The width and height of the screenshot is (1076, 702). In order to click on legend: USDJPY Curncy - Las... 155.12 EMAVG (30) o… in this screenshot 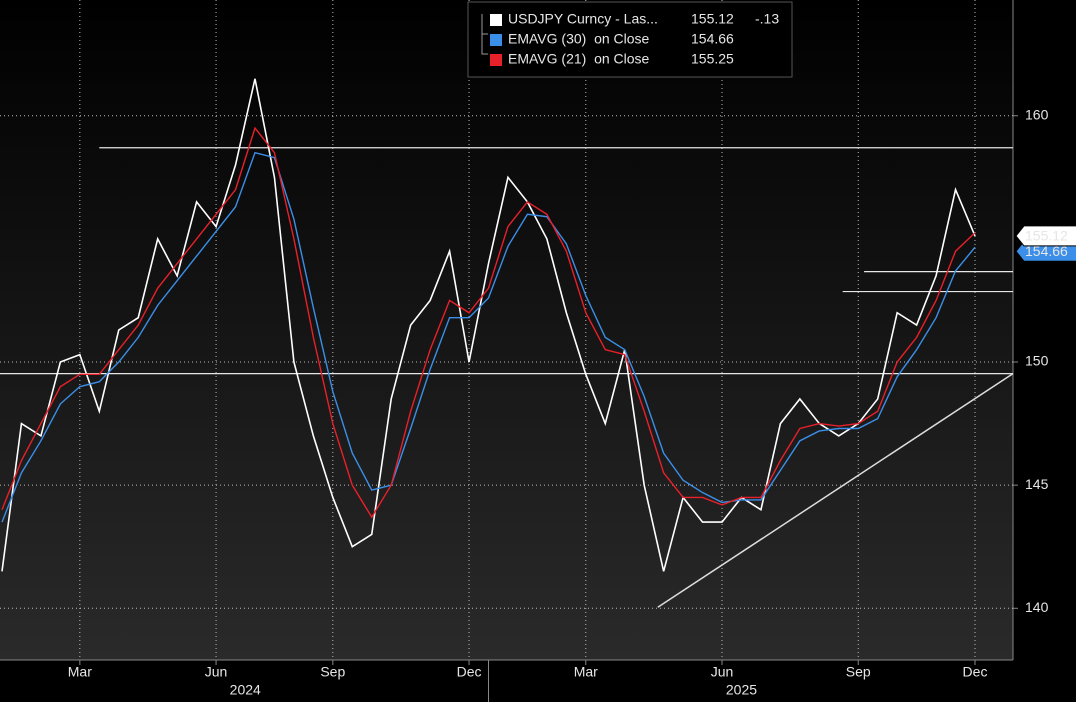, I will do `click(630, 39)`.